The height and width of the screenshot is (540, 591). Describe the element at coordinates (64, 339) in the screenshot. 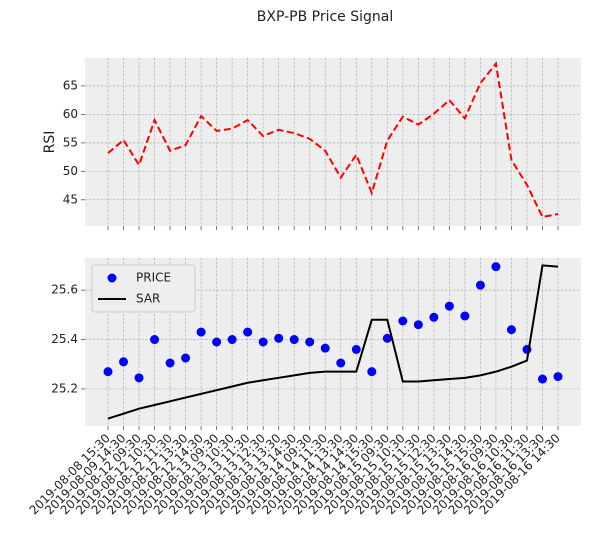

I see `y-tick-label: 25.4` at that location.